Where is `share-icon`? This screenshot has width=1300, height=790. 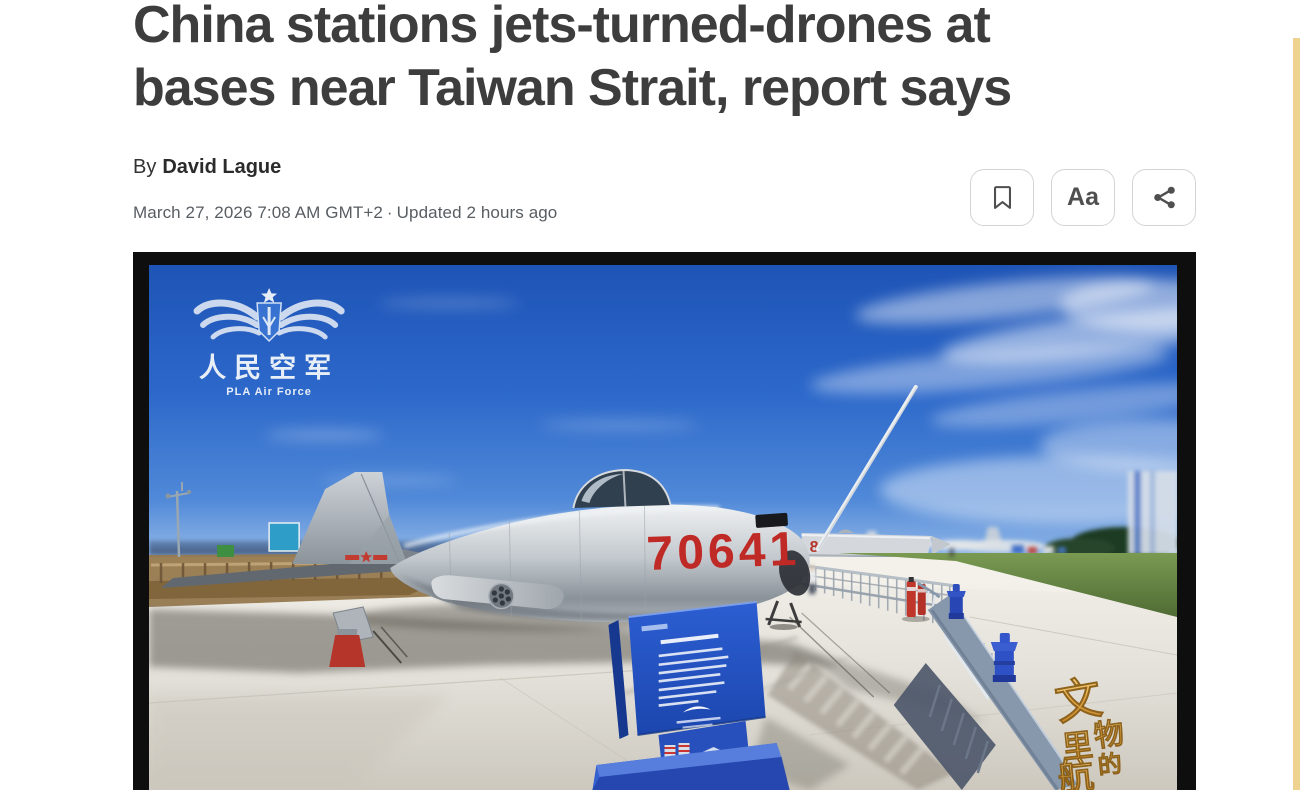 share-icon is located at coordinates (1164, 197).